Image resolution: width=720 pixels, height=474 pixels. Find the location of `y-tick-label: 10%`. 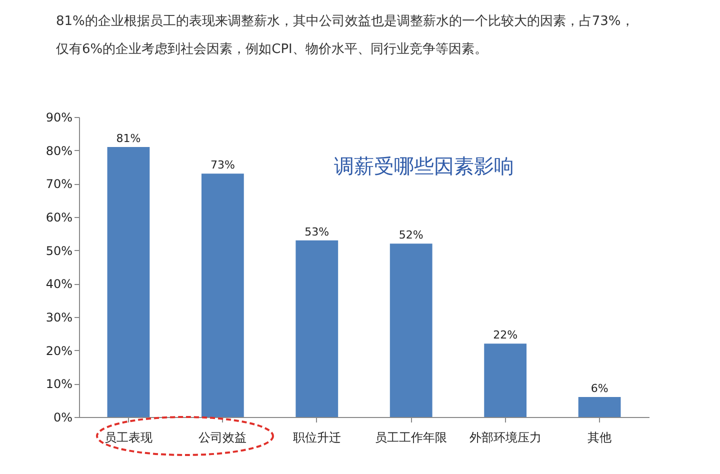

y-tick-label: 10% is located at coordinates (59, 384).